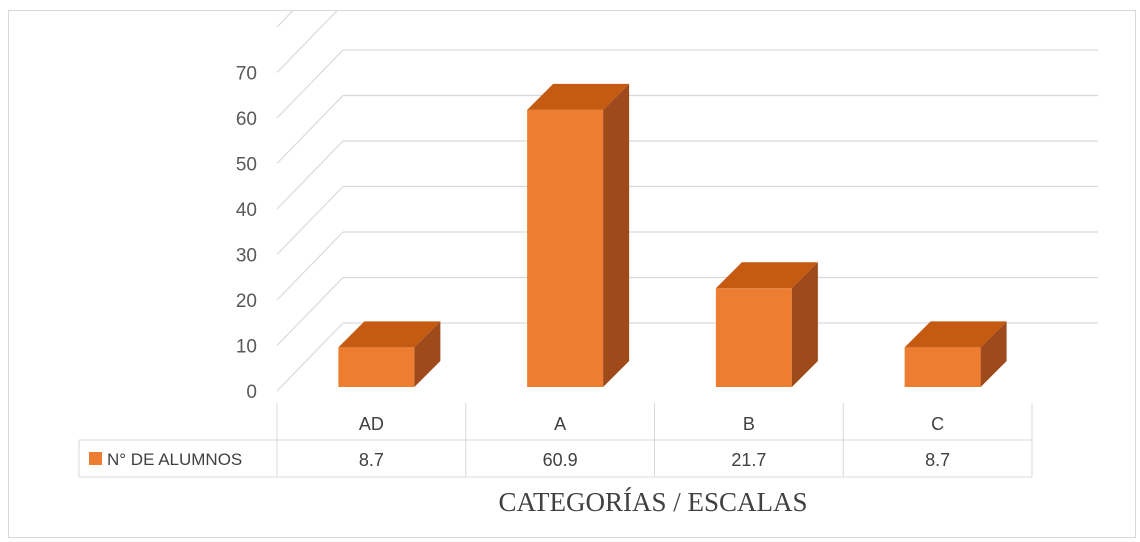  I want to click on x-tick-label: A, so click(560, 424).